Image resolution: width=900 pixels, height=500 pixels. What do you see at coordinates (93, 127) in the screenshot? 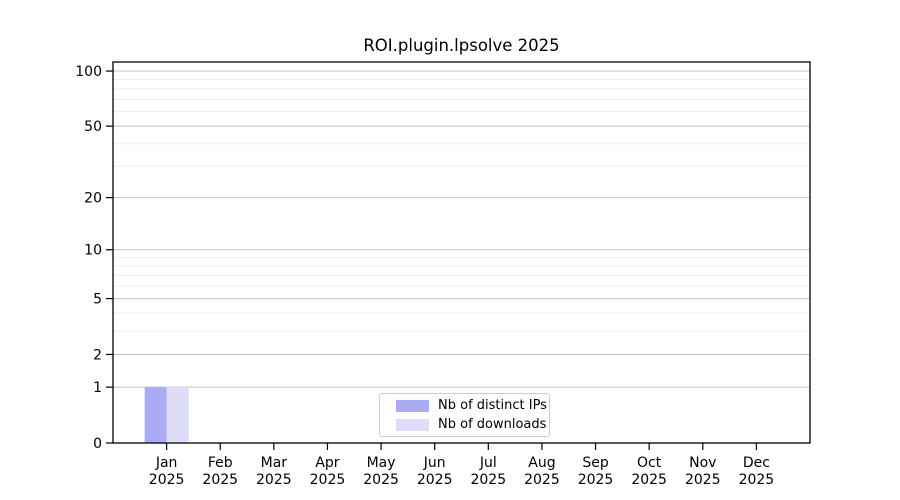
I see `y-tick-label: 50` at bounding box center [93, 127].